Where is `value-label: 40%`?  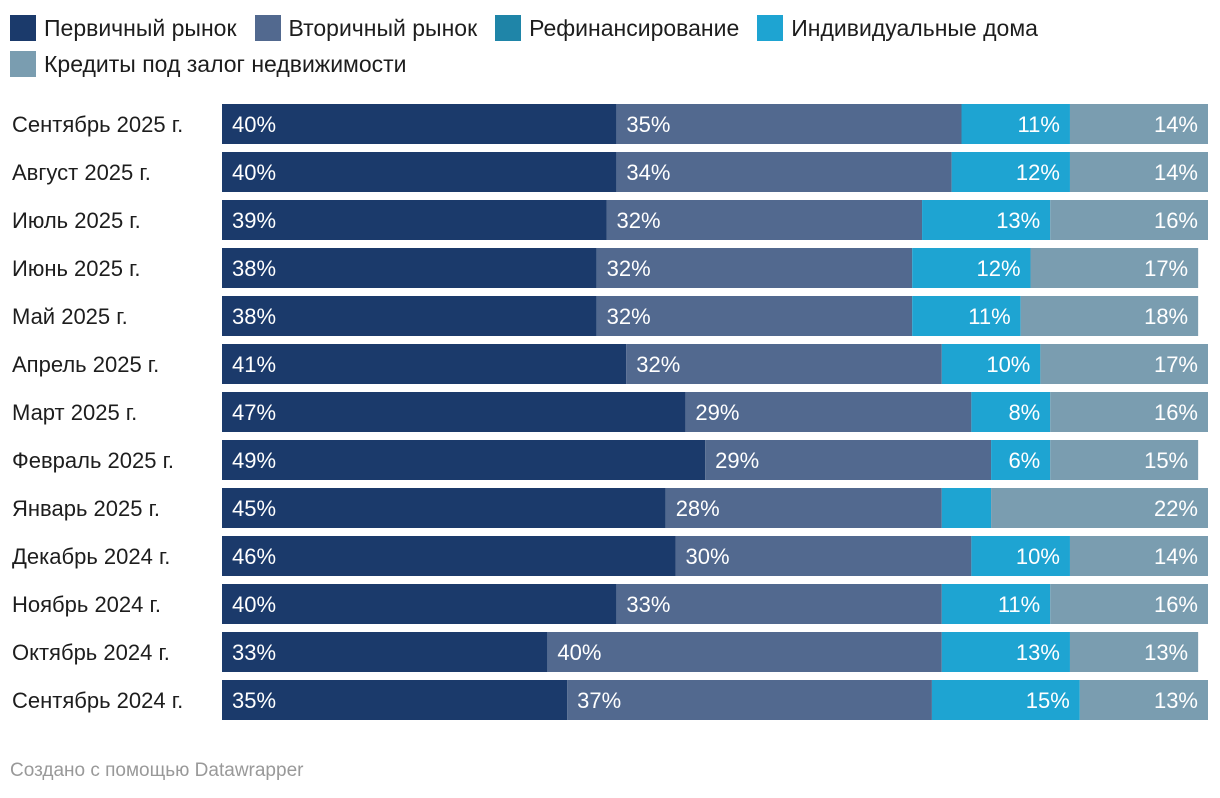 value-label: 40% is located at coordinates (254, 172).